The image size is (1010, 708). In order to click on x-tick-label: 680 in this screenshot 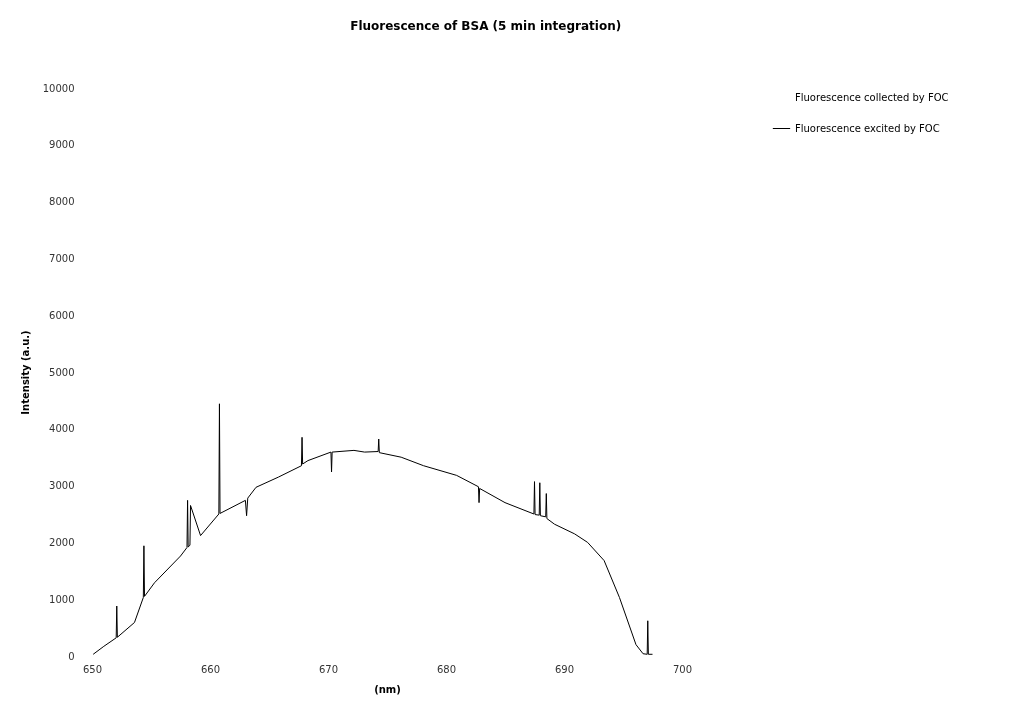, I will do `click(446, 669)`.